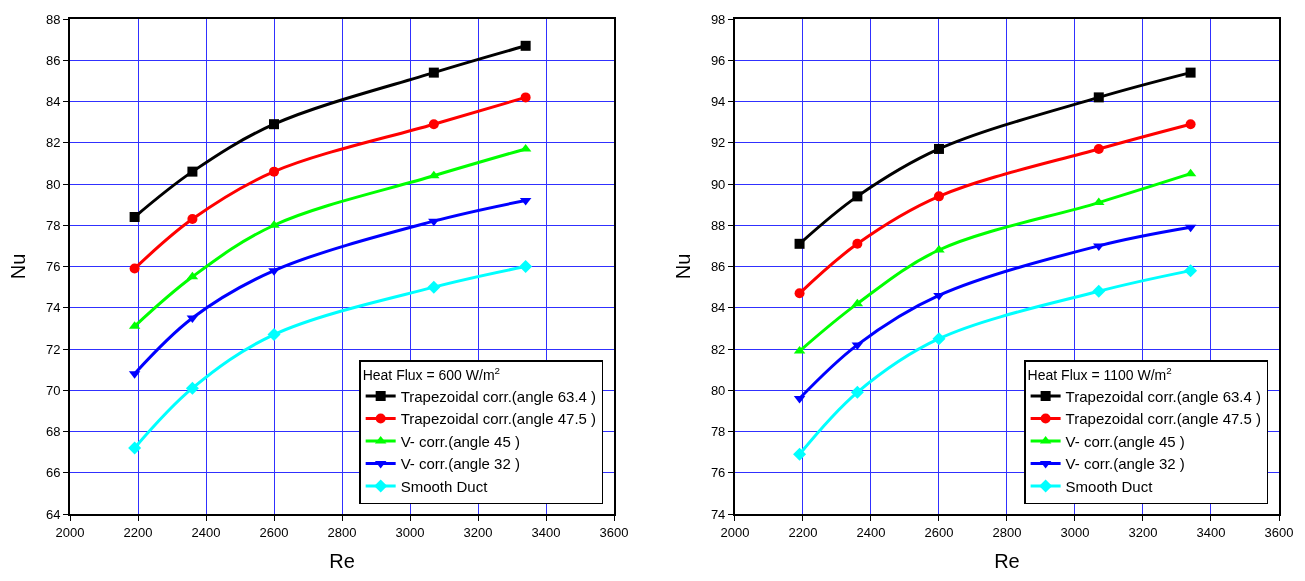 This screenshot has height=581, width=1305. Describe the element at coordinates (53, 349) in the screenshot. I see `y-tick-label: 72` at that location.